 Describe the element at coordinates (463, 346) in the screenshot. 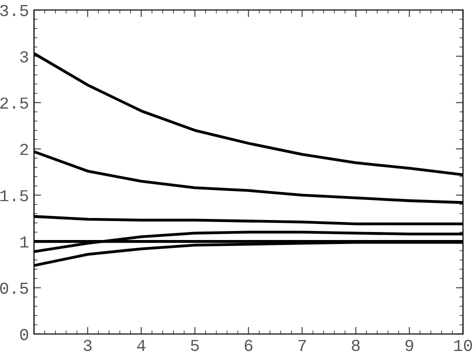

I see `x-tick-label: 10` at that location.